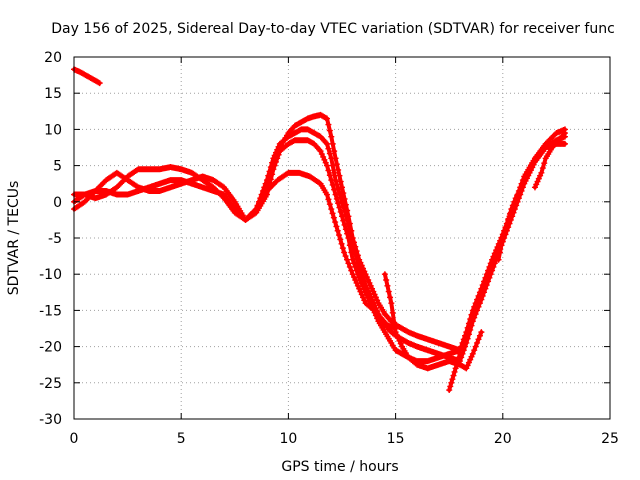 This screenshot has width=640, height=480. I want to click on y-tick-label: 10, so click(53, 130).